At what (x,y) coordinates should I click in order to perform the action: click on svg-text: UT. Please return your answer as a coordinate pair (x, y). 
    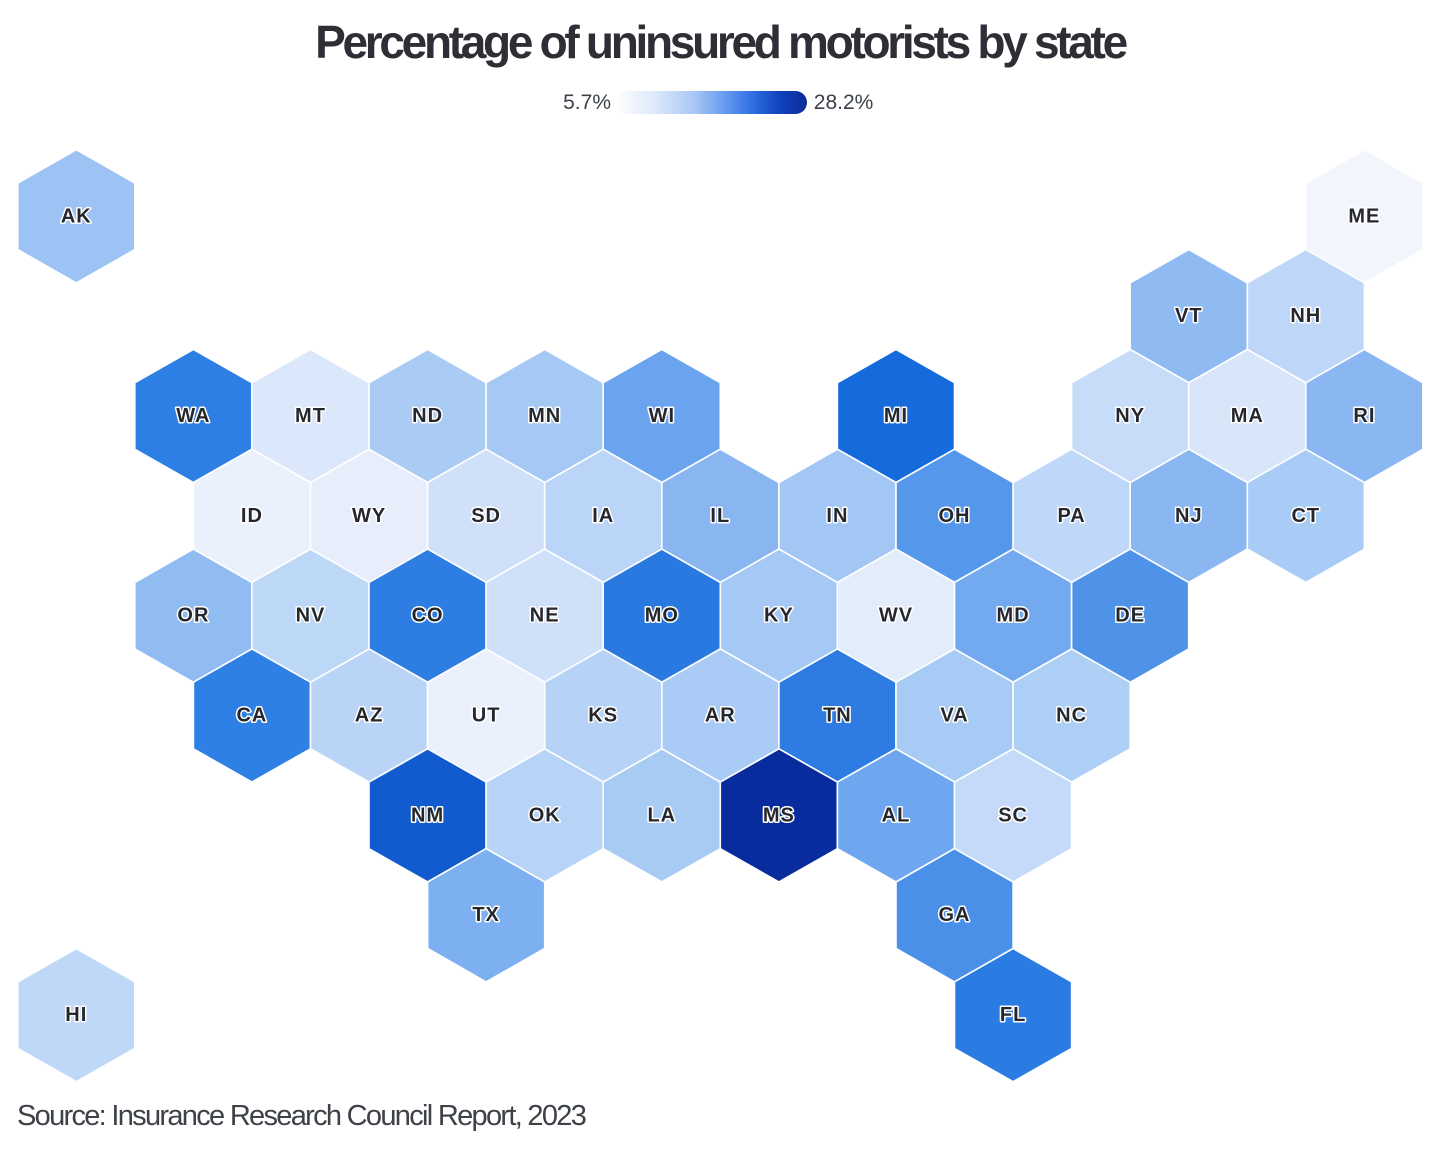
    Looking at the image, I should click on (486, 716).